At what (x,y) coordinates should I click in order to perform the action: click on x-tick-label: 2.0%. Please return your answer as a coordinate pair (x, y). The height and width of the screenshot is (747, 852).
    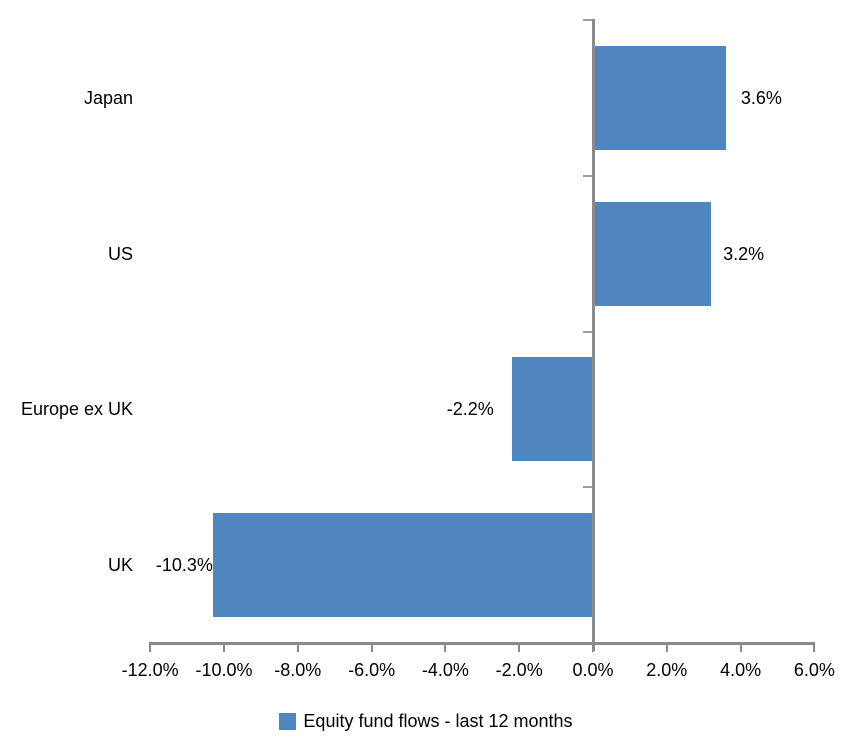
    Looking at the image, I should click on (667, 670).